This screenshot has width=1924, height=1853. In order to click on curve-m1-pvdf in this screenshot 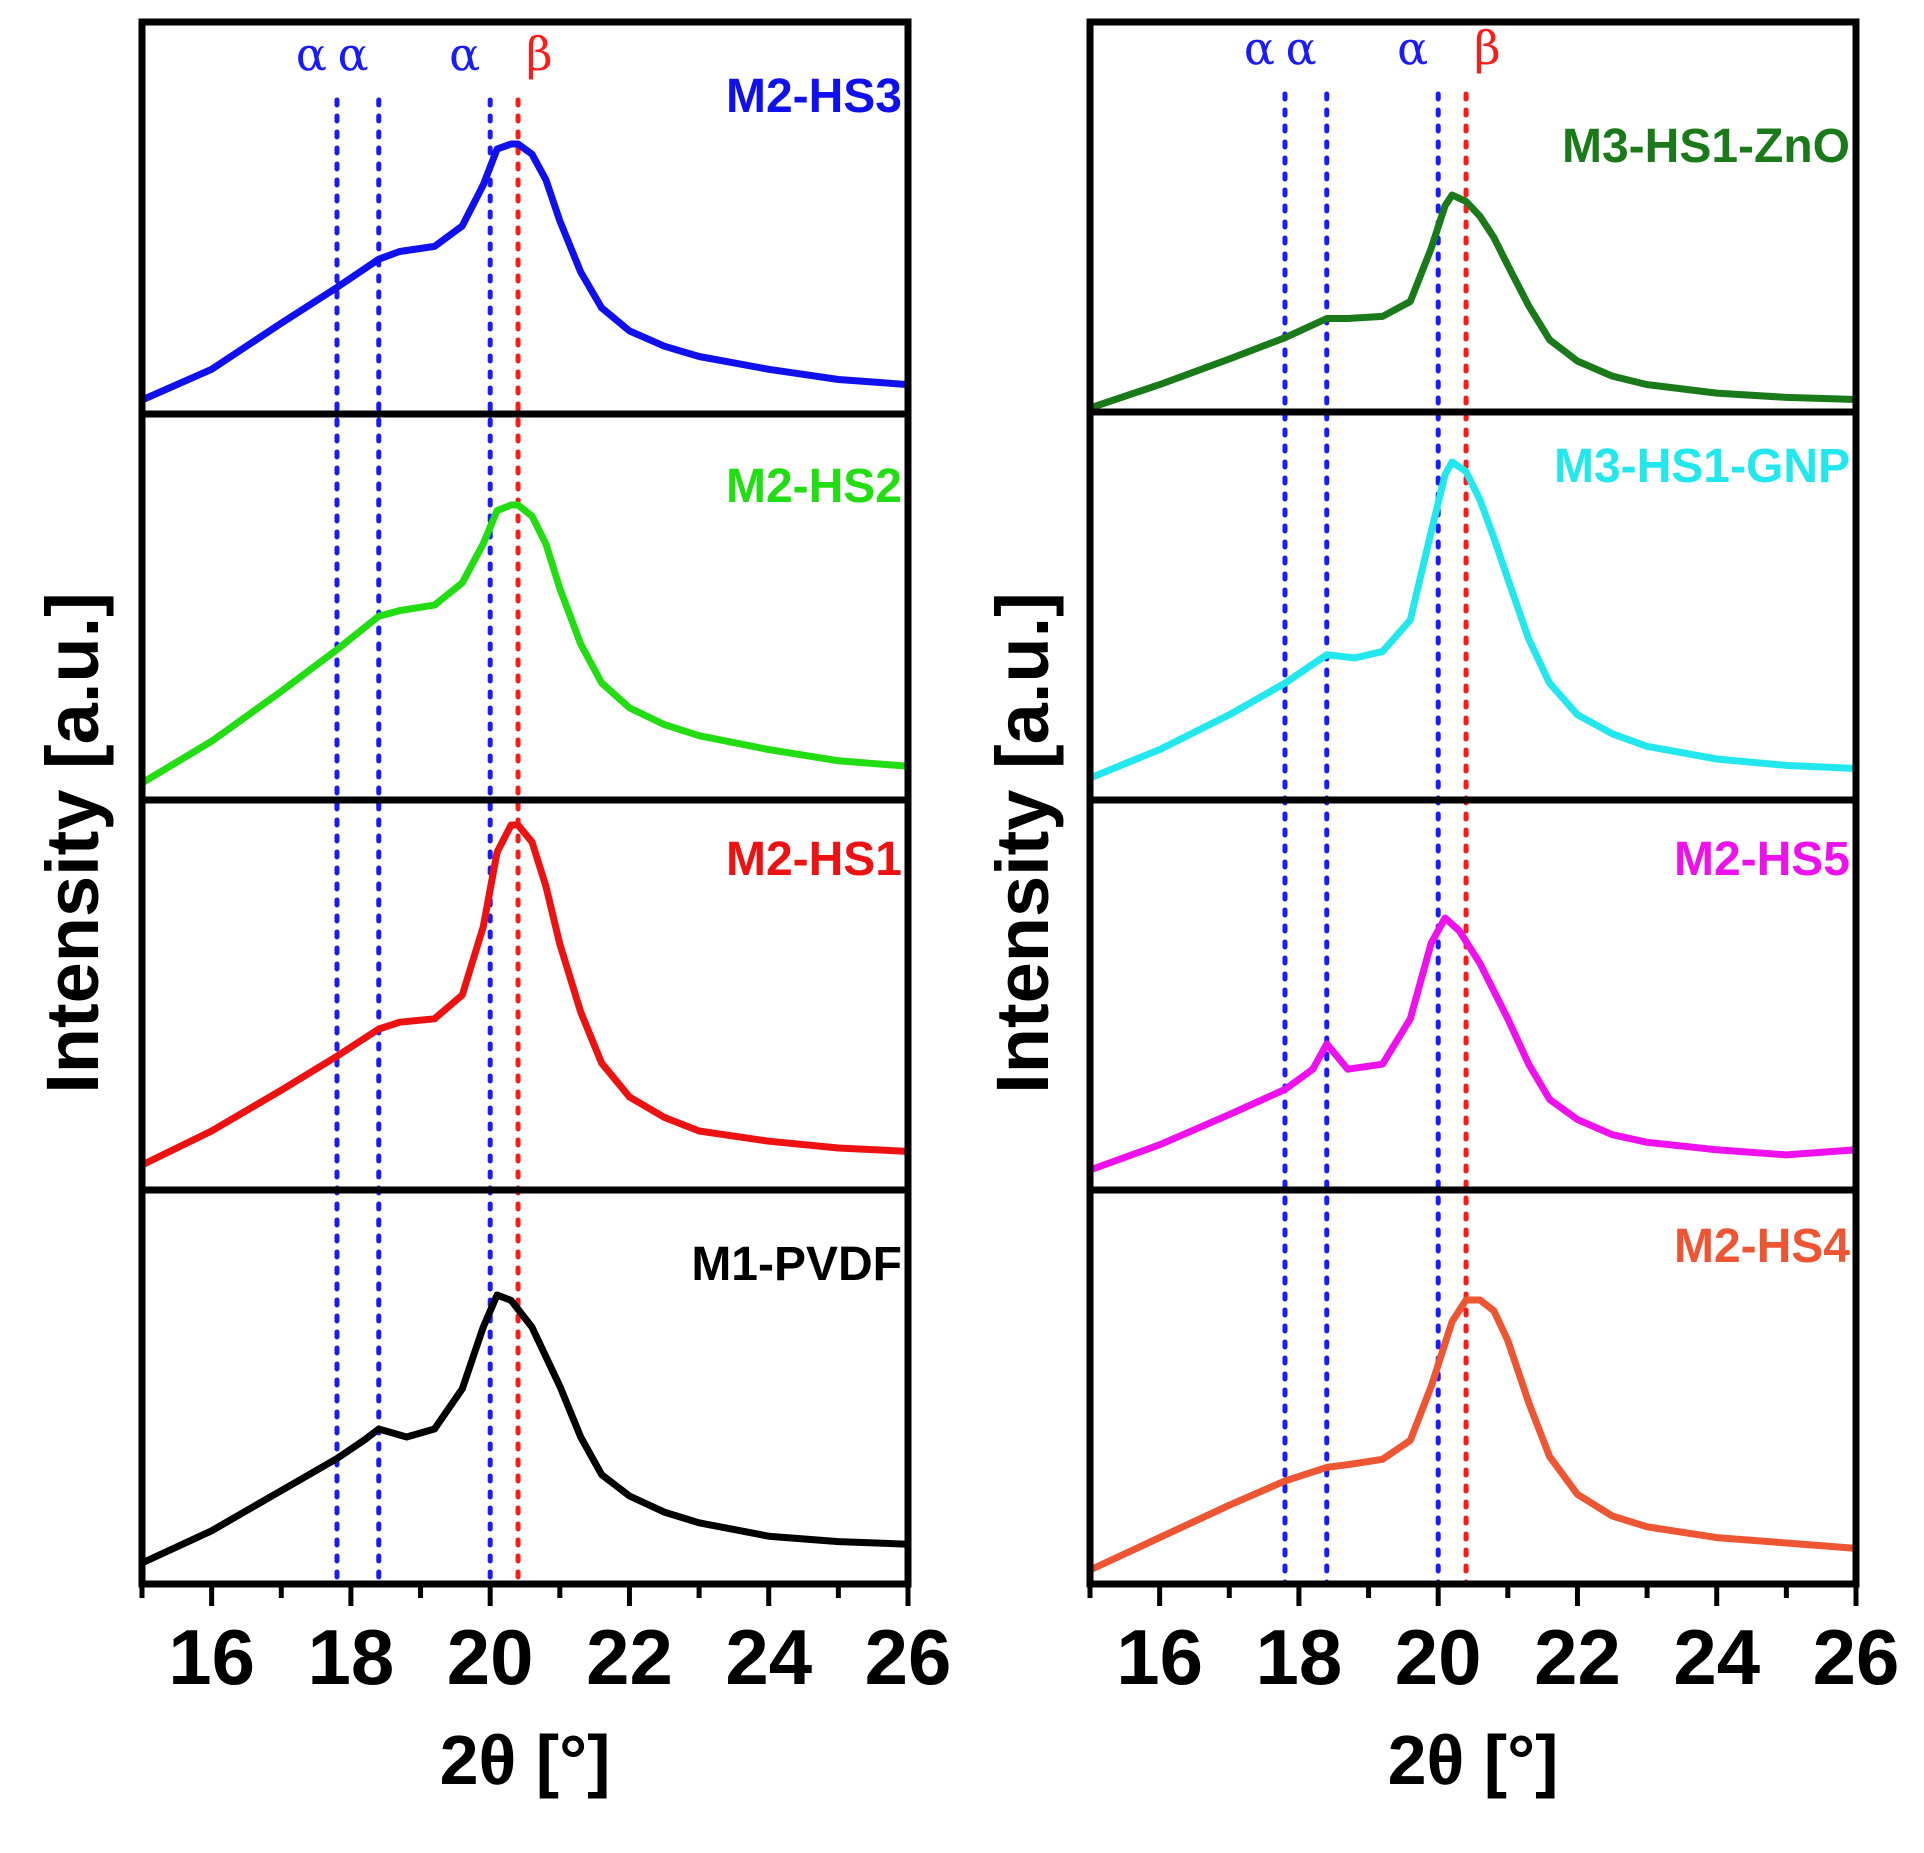, I will do `click(525, 1429)`.